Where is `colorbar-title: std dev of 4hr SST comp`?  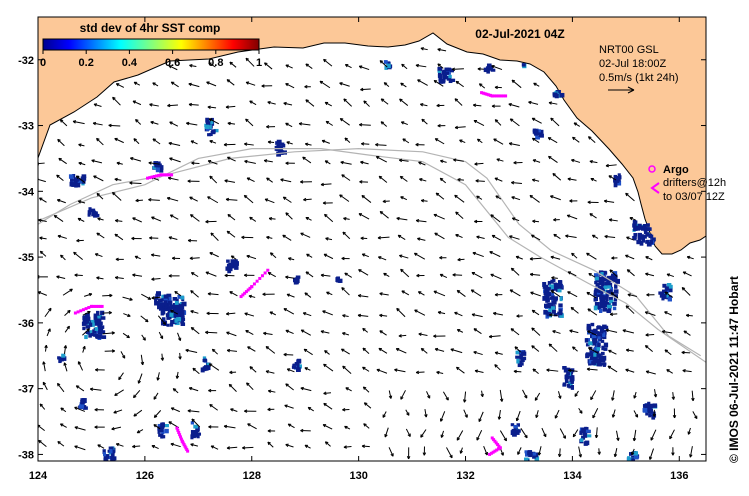 colorbar-title: std dev of 4hr SST comp is located at coordinates (150, 28).